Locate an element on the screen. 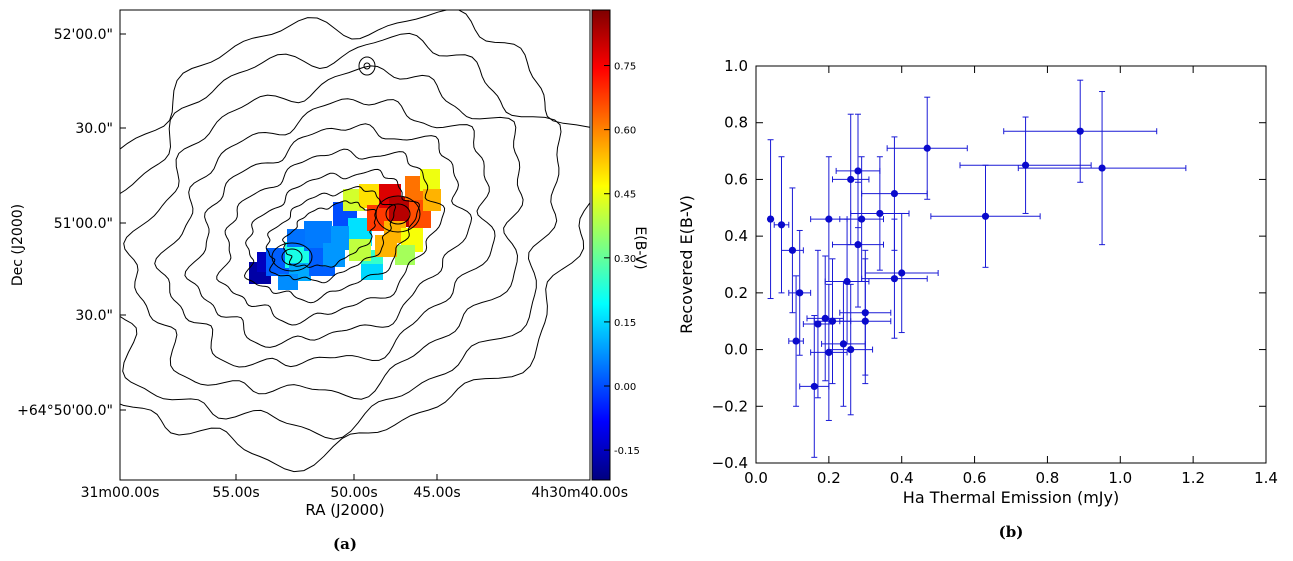 The width and height of the screenshot is (1293, 561). scatter-x-tick-label: 0.8 is located at coordinates (1047, 478).